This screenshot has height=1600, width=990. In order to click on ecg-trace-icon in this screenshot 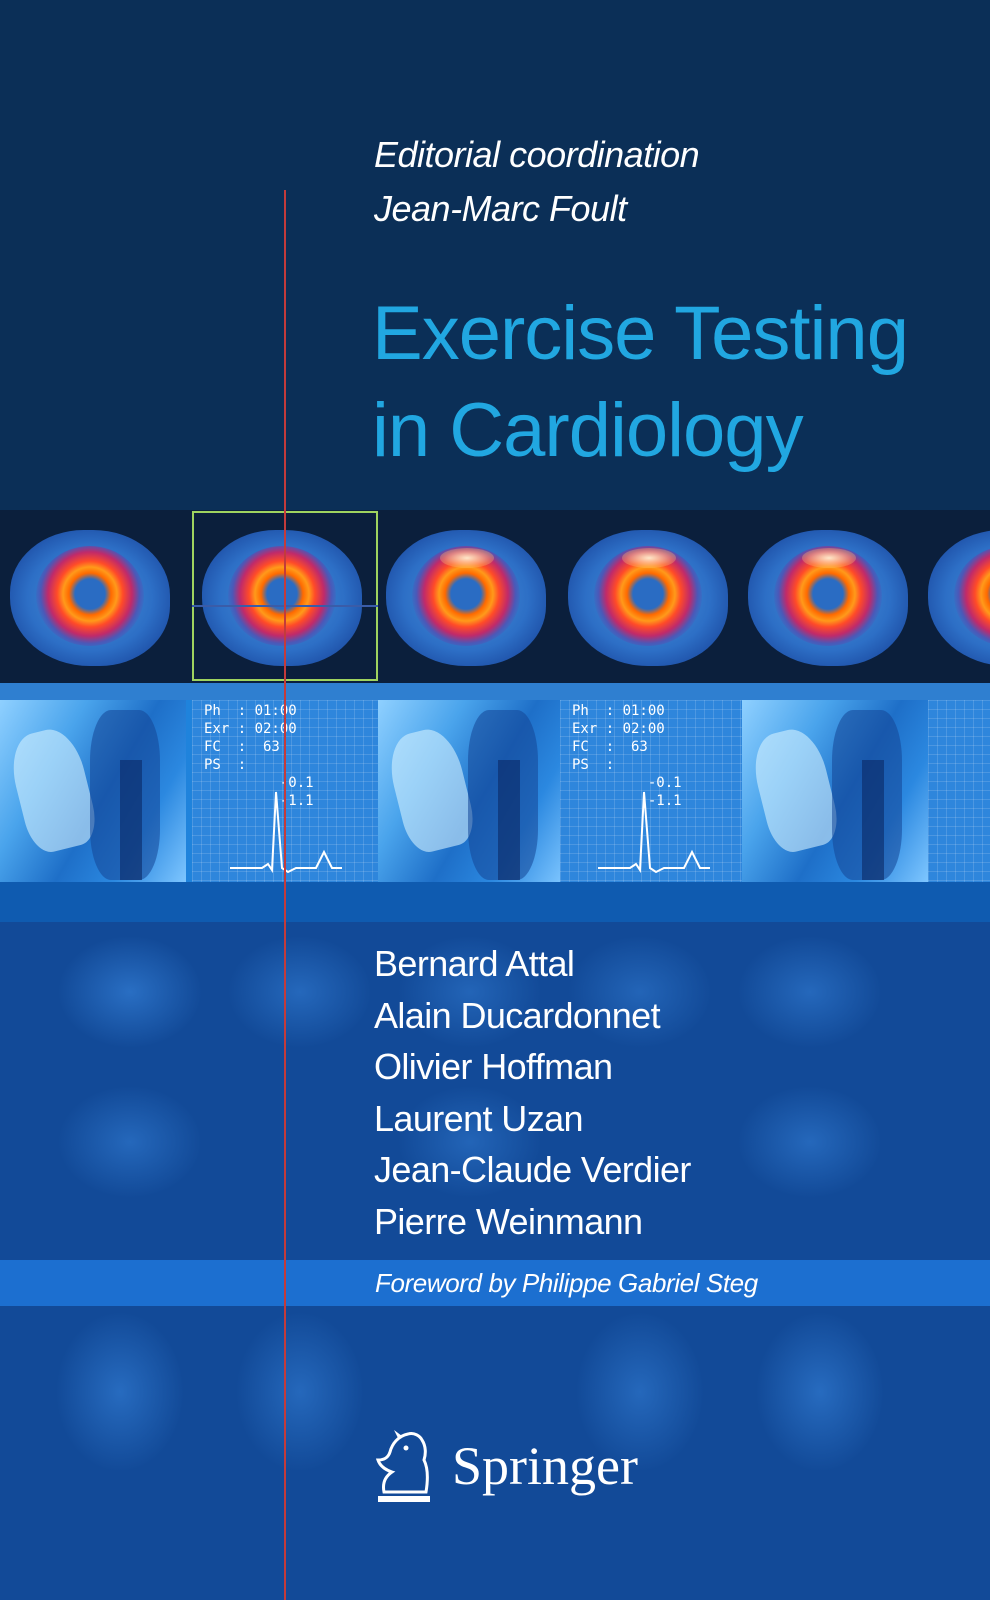, I will do `click(654, 832)`.